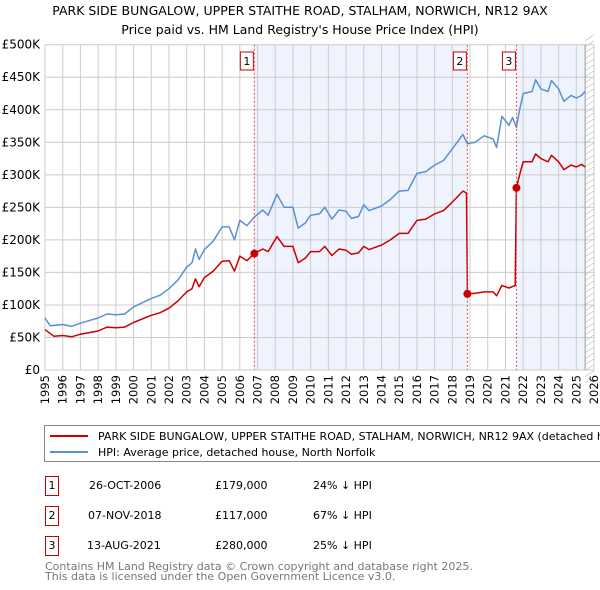 This screenshot has height=590, width=600. What do you see at coordinates (523, 389) in the screenshot?
I see `x-tick-label: 2022` at bounding box center [523, 389].